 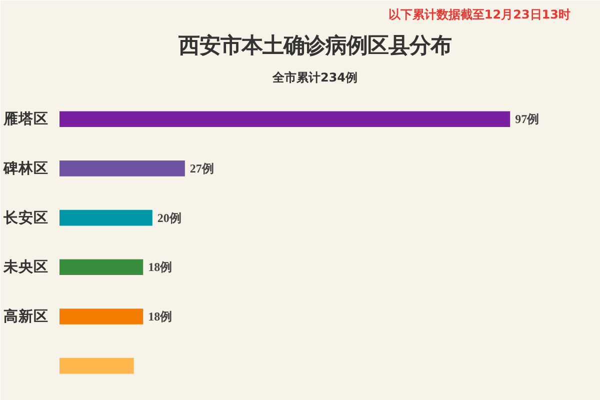 I want to click on y-tick-label: 碑林区, so click(x=25, y=168).